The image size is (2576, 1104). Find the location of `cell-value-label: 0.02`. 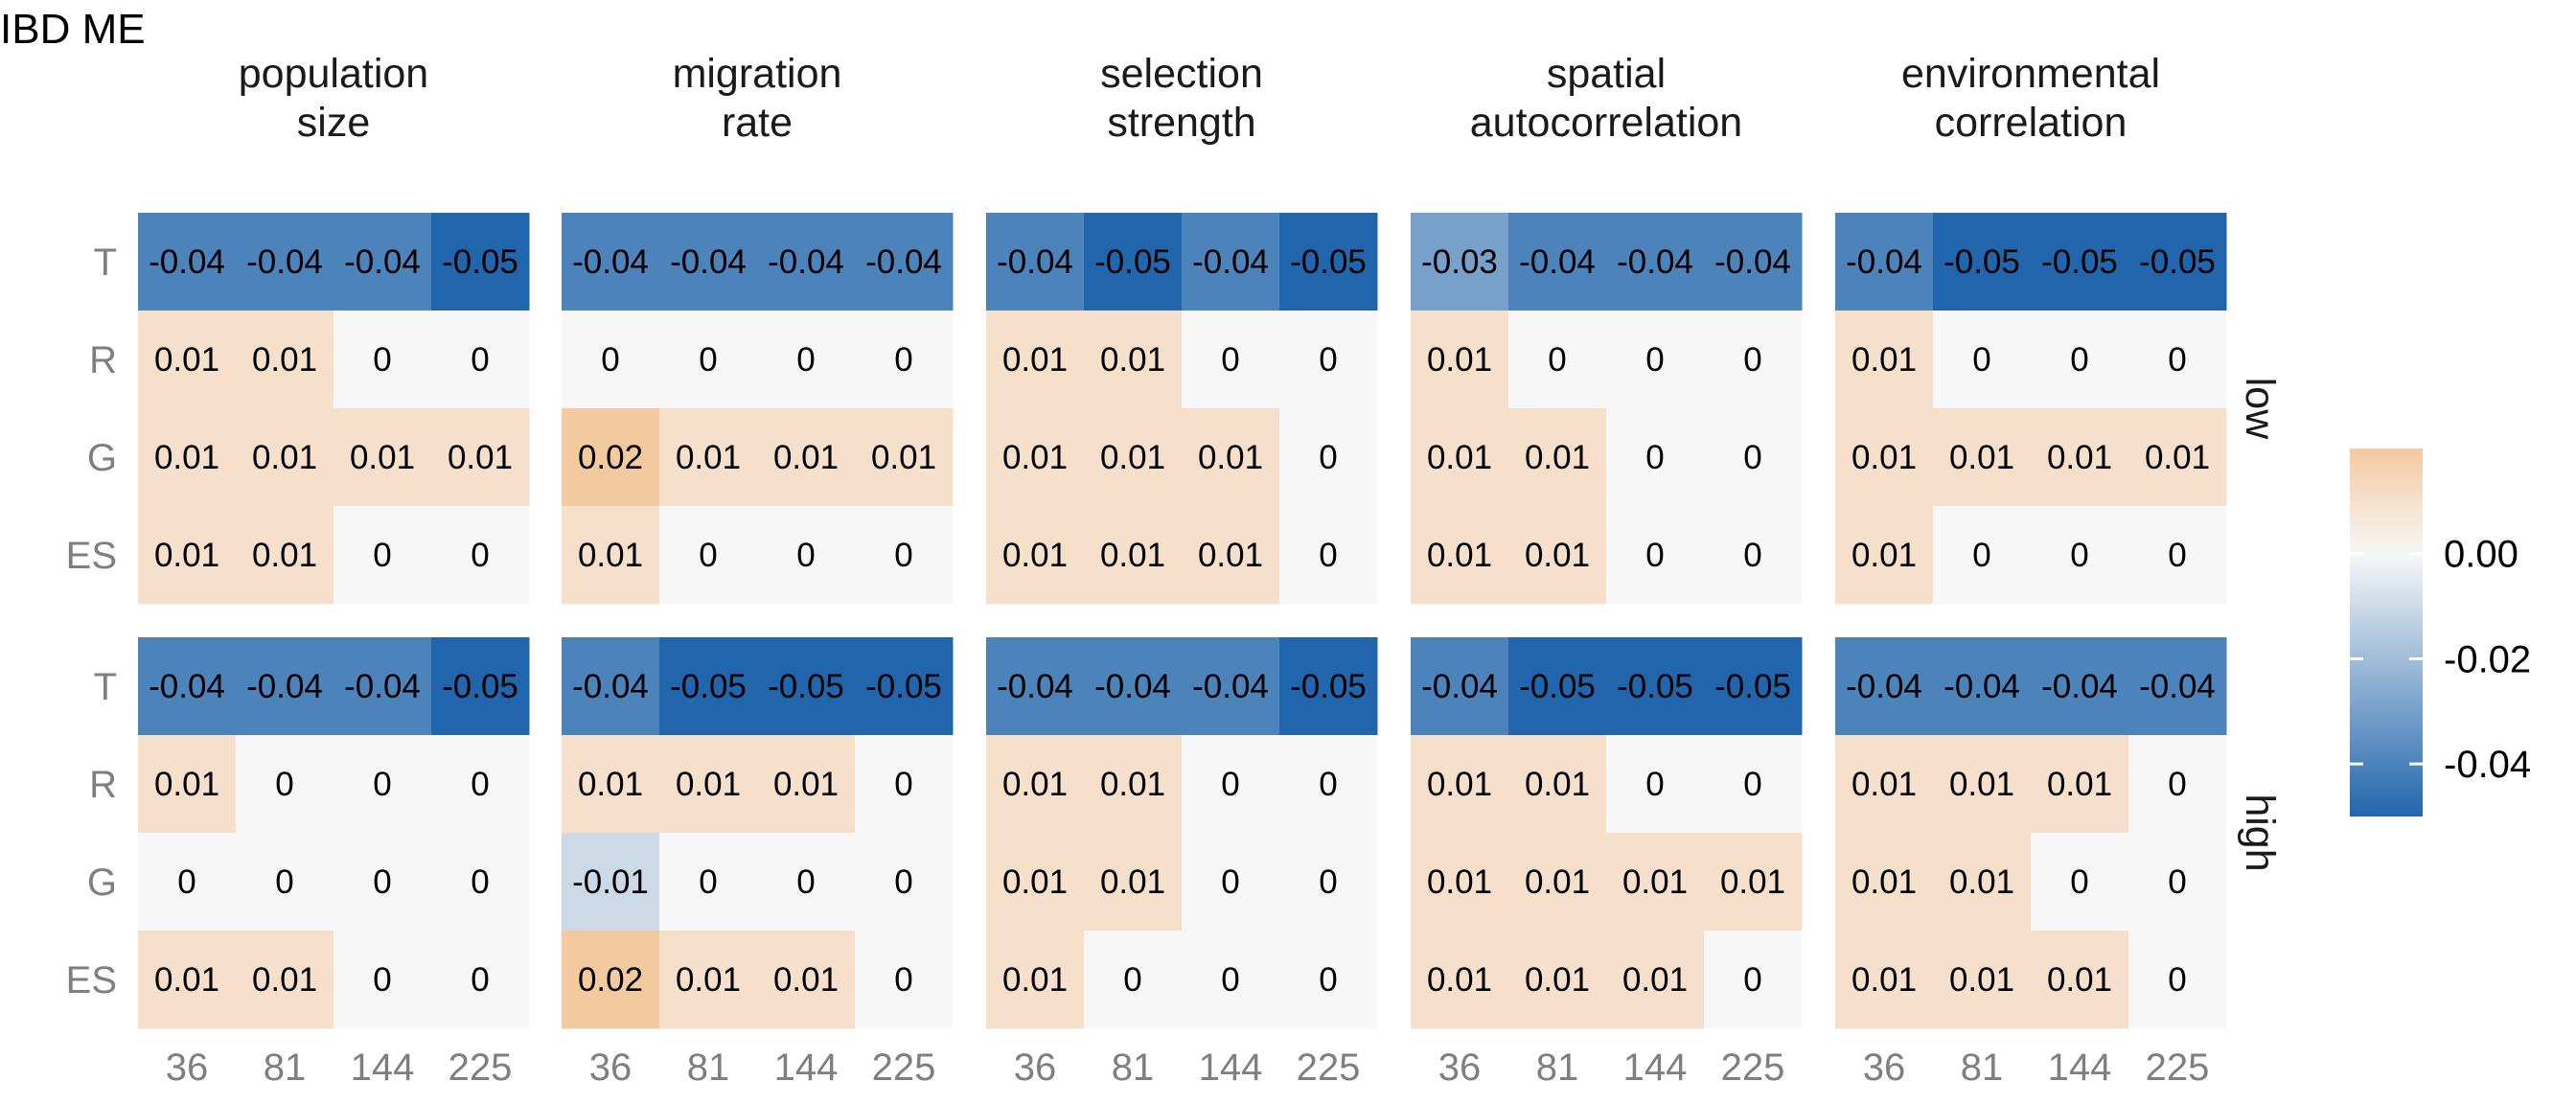

cell-value-label: 0.02 is located at coordinates (610, 980).